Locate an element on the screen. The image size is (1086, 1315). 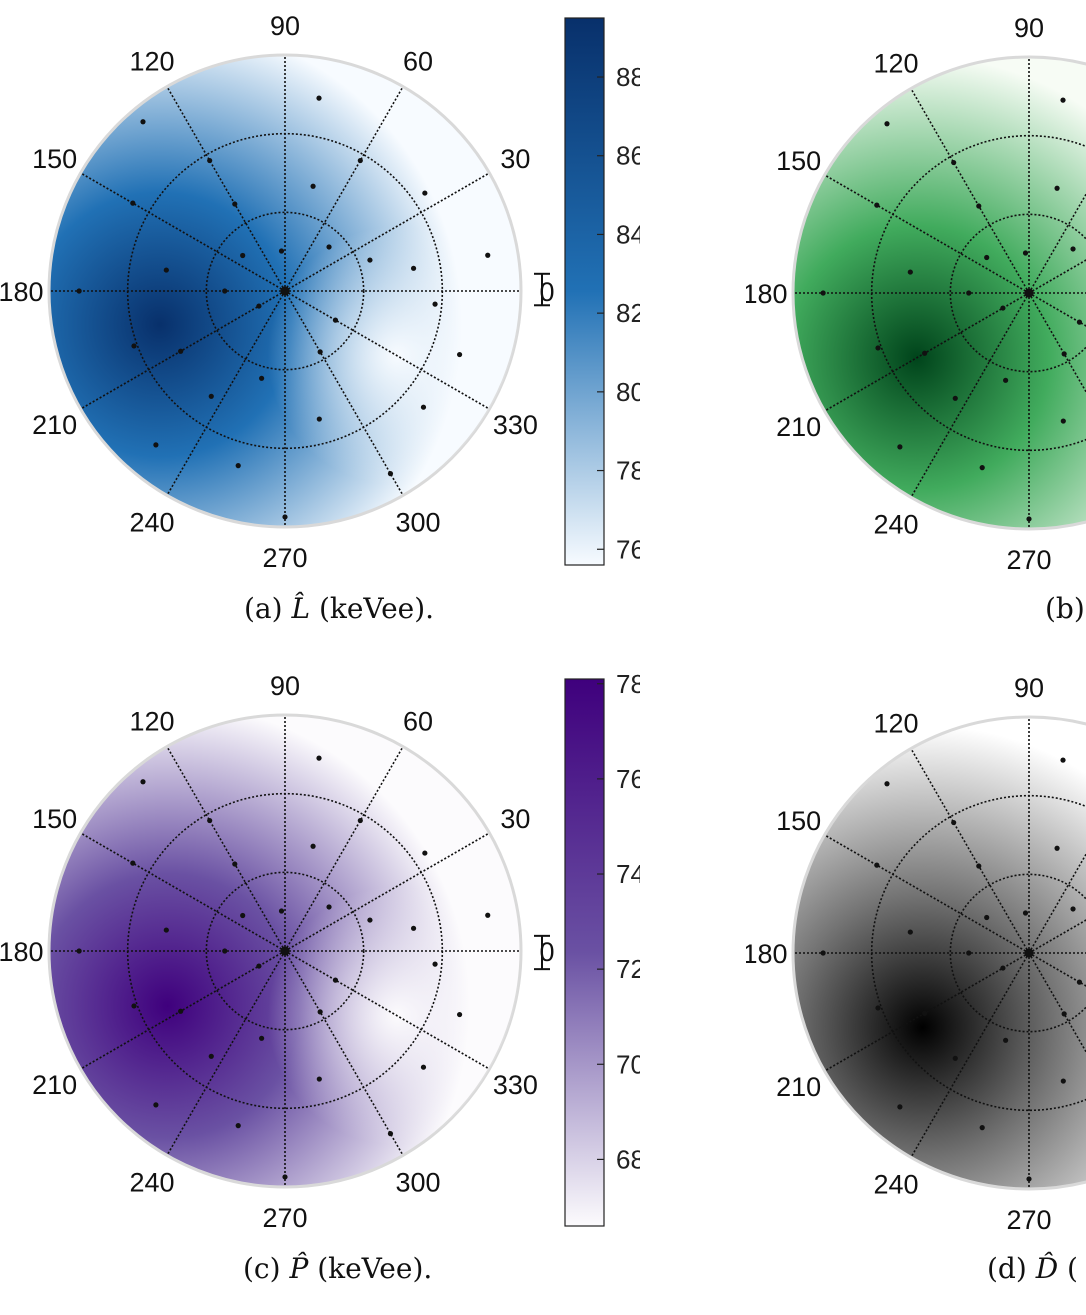
panel-d-polar-map: 90 120 150 180 210 240 270 is located at coordinates (916, 954).